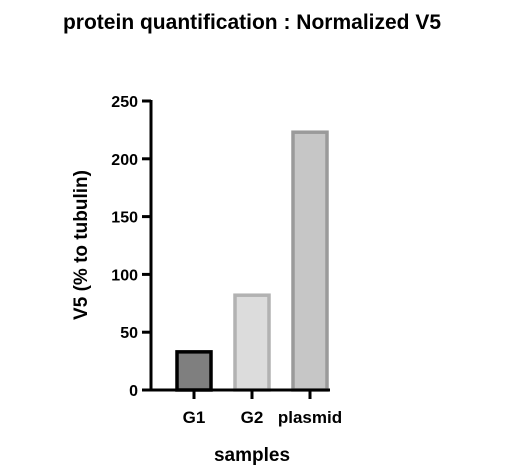 The width and height of the screenshot is (512, 474). What do you see at coordinates (124, 102) in the screenshot?
I see `y-tick-label: 250` at bounding box center [124, 102].